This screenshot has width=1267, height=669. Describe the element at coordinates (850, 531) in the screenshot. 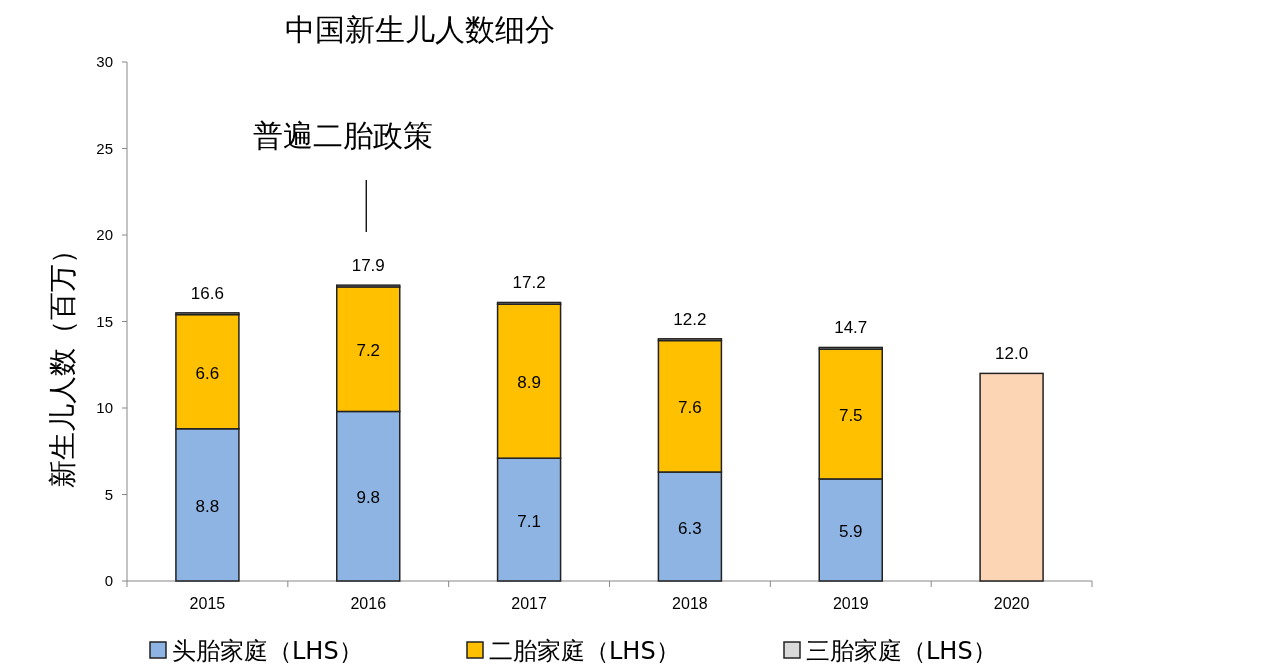

I see `data-label: 5.9` at that location.